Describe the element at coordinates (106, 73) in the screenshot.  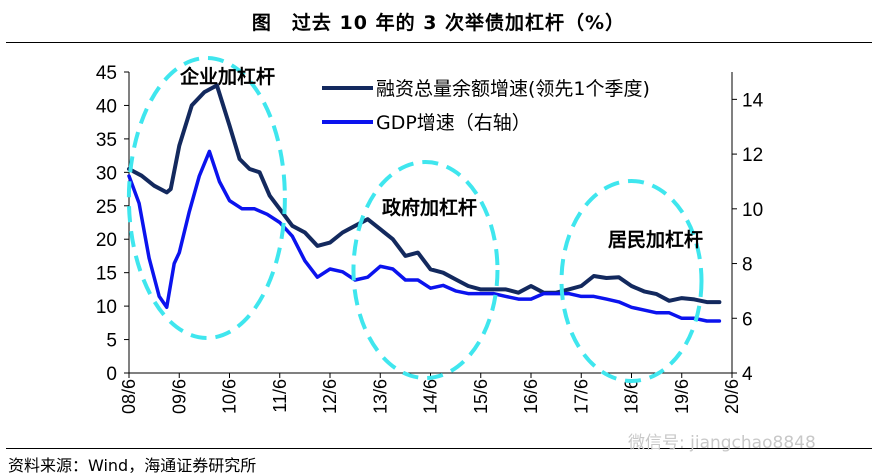
I see `left-axis-tick-label: 45` at that location.